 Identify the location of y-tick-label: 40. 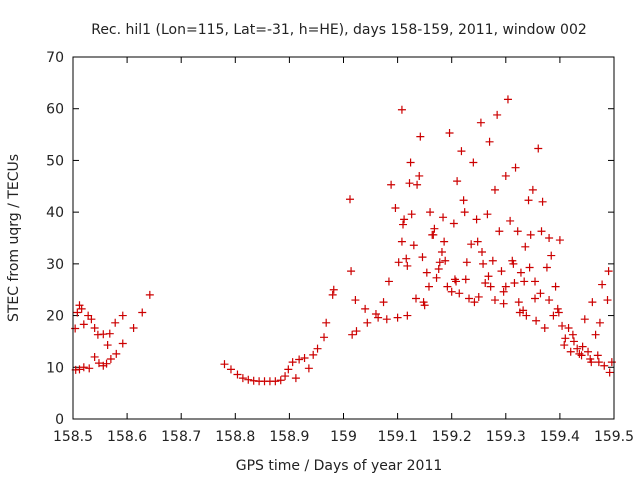
(55, 213).